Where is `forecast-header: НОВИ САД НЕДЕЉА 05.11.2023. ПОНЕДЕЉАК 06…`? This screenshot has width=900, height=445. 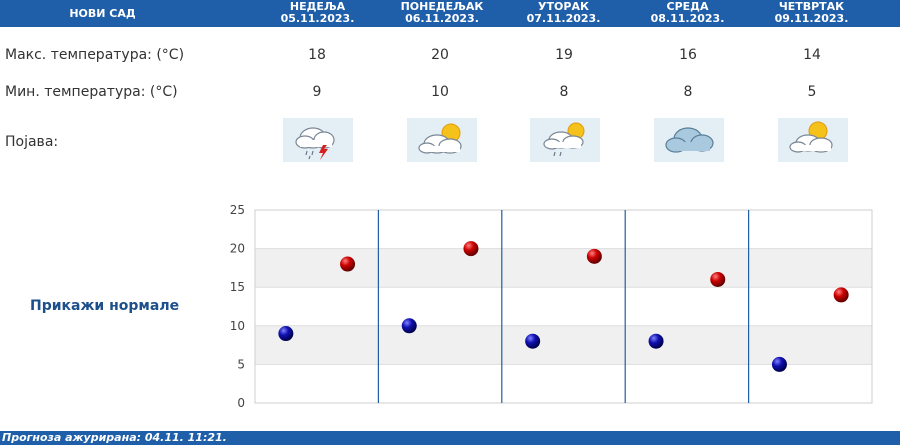
forecast-header: НОВИ САД НЕДЕЉА 05.11.2023. ПОНЕДЕЉАК 06… is located at coordinates (450, 13).